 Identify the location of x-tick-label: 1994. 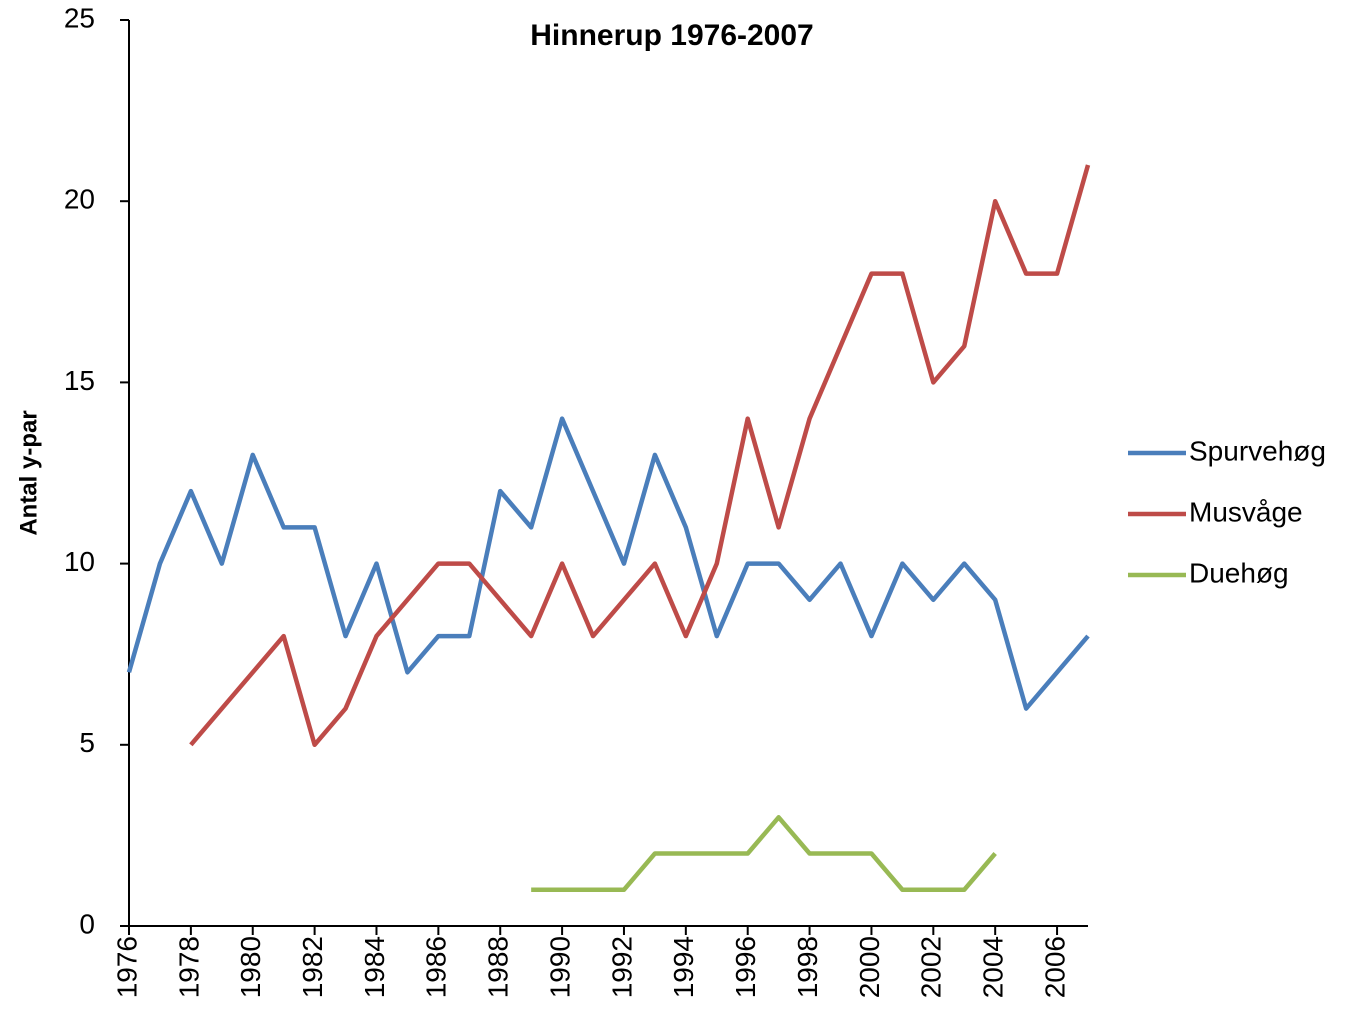
(683, 967).